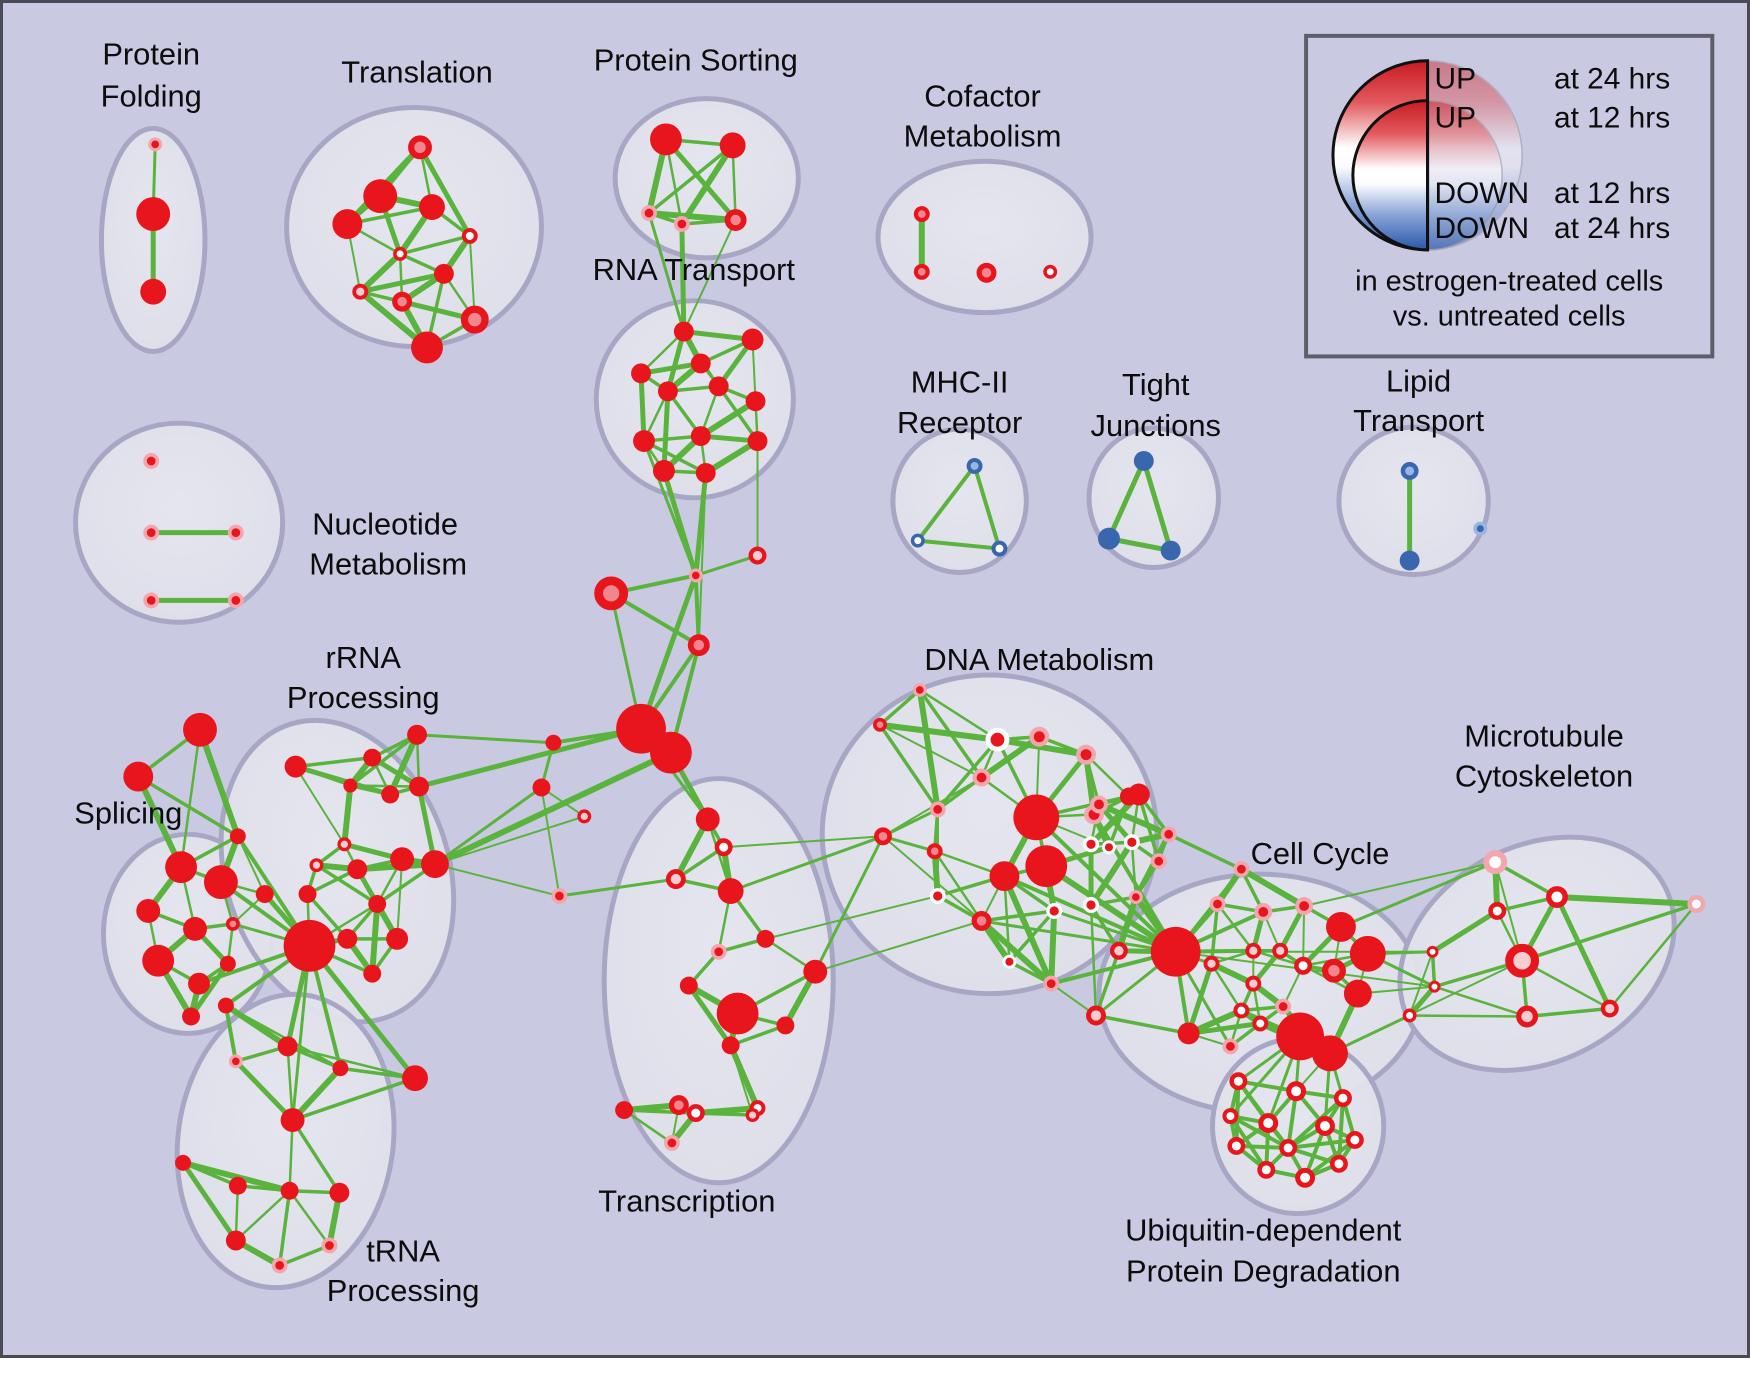 This screenshot has width=1750, height=1376. Describe the element at coordinates (917, 540) in the screenshot. I see `node-open-blue` at that location.